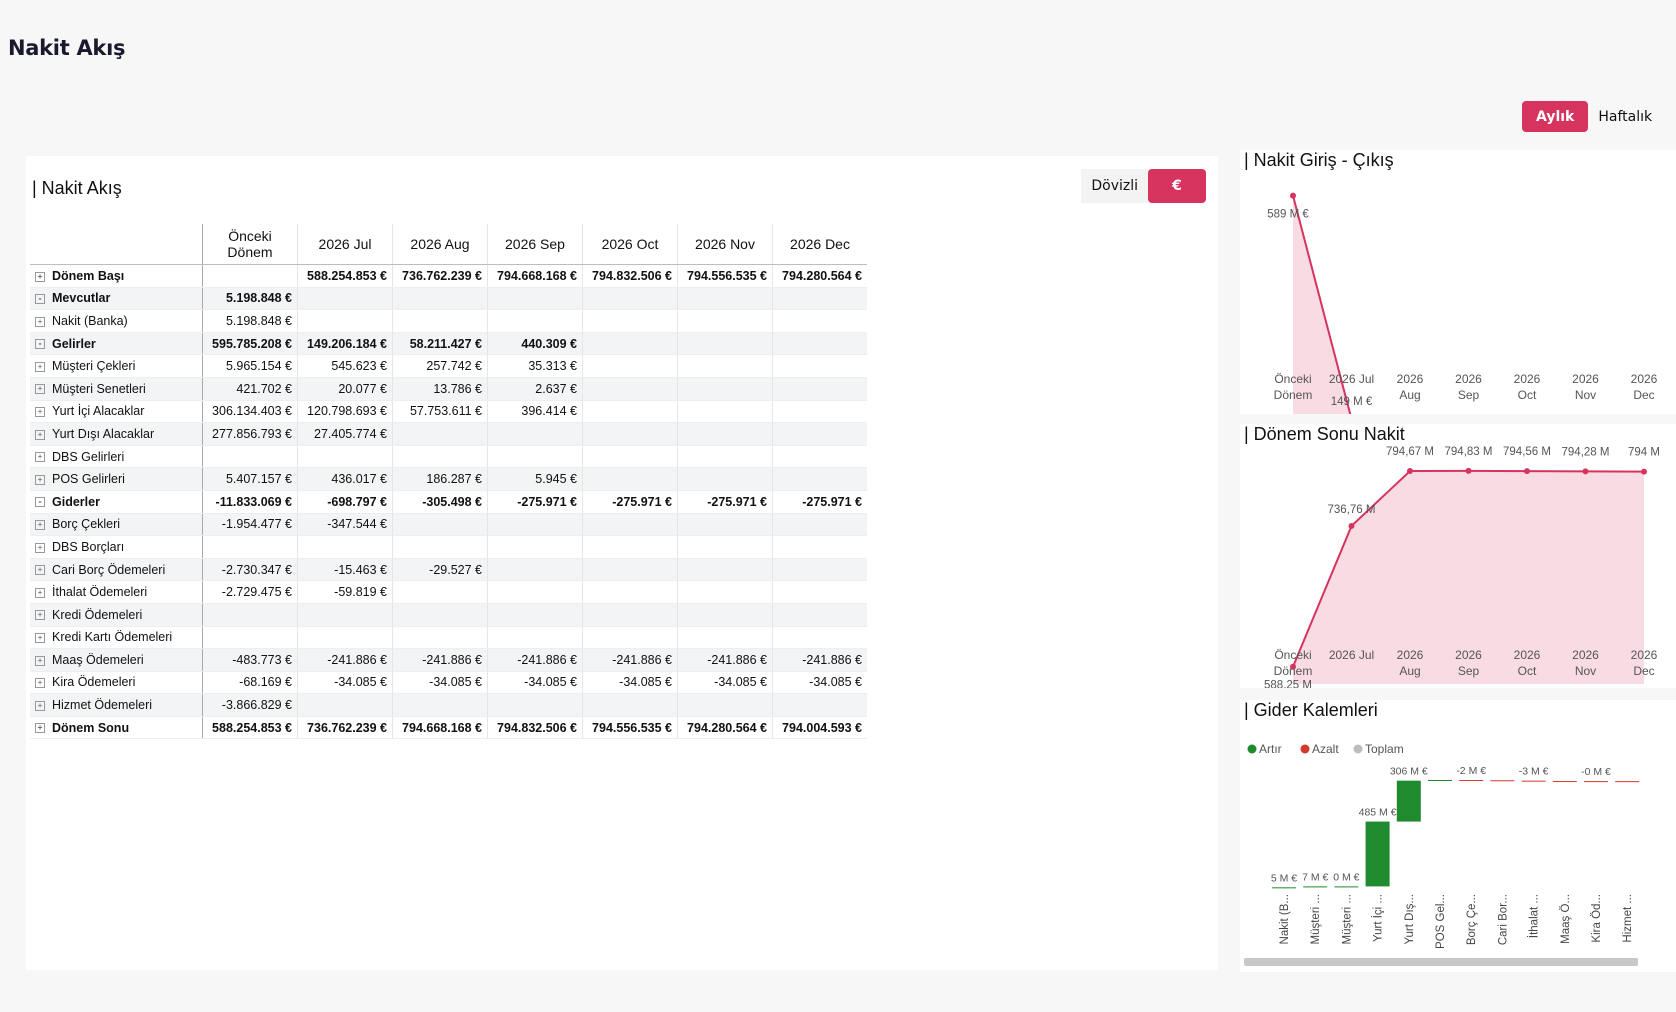 Image resolution: width=1676 pixels, height=1012 pixels. What do you see at coordinates (448, 638) in the screenshot?
I see `table-row: + Kredi Kartı Ödemeleri` at bounding box center [448, 638].